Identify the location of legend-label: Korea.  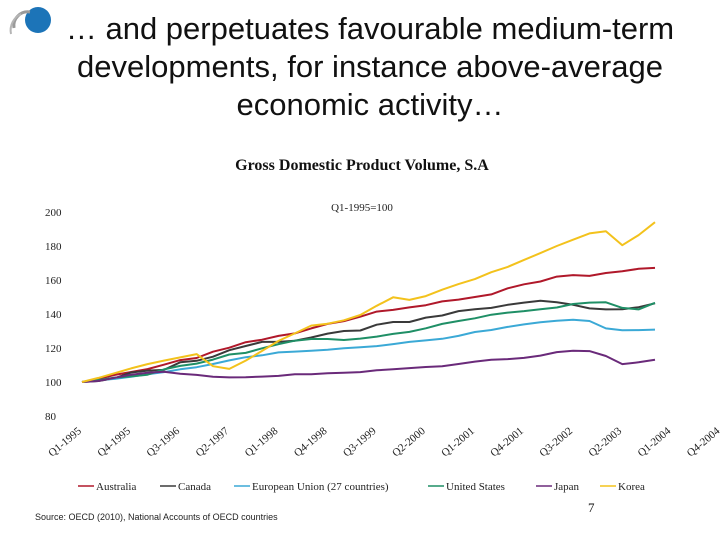
(631, 487).